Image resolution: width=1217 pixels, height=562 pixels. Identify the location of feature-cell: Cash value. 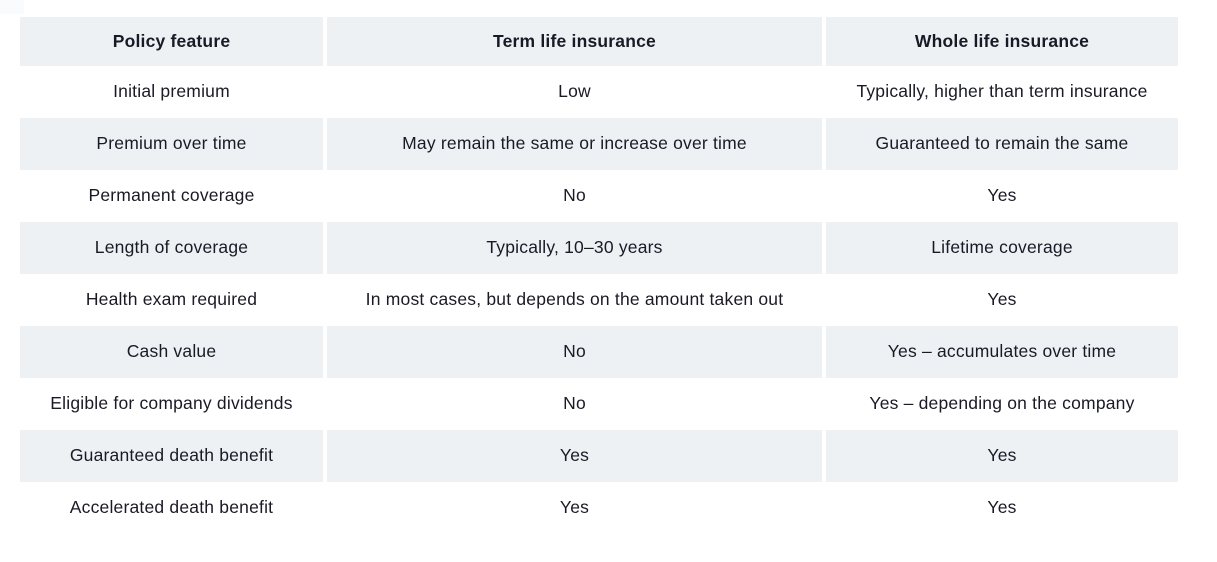
(171, 352).